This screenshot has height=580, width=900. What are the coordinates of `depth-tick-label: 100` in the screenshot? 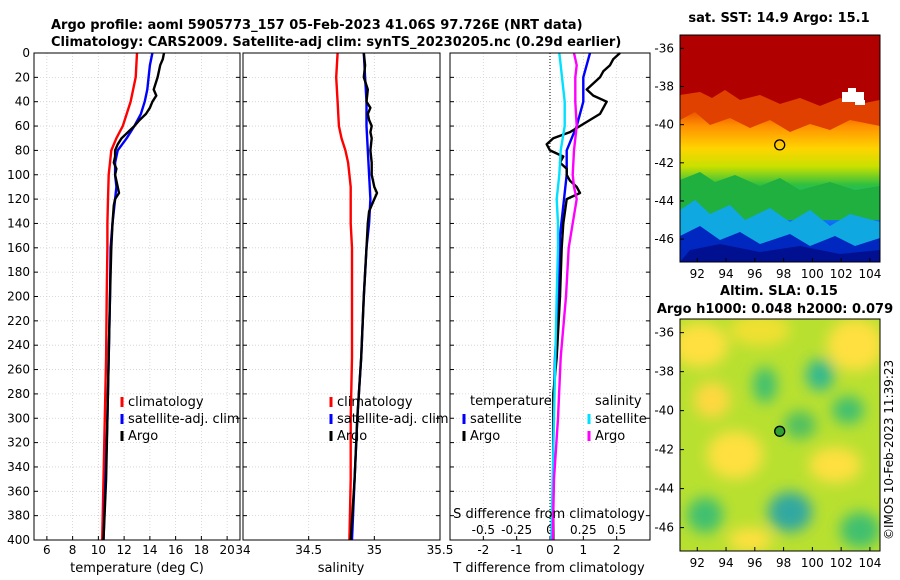 It's located at (18, 175).